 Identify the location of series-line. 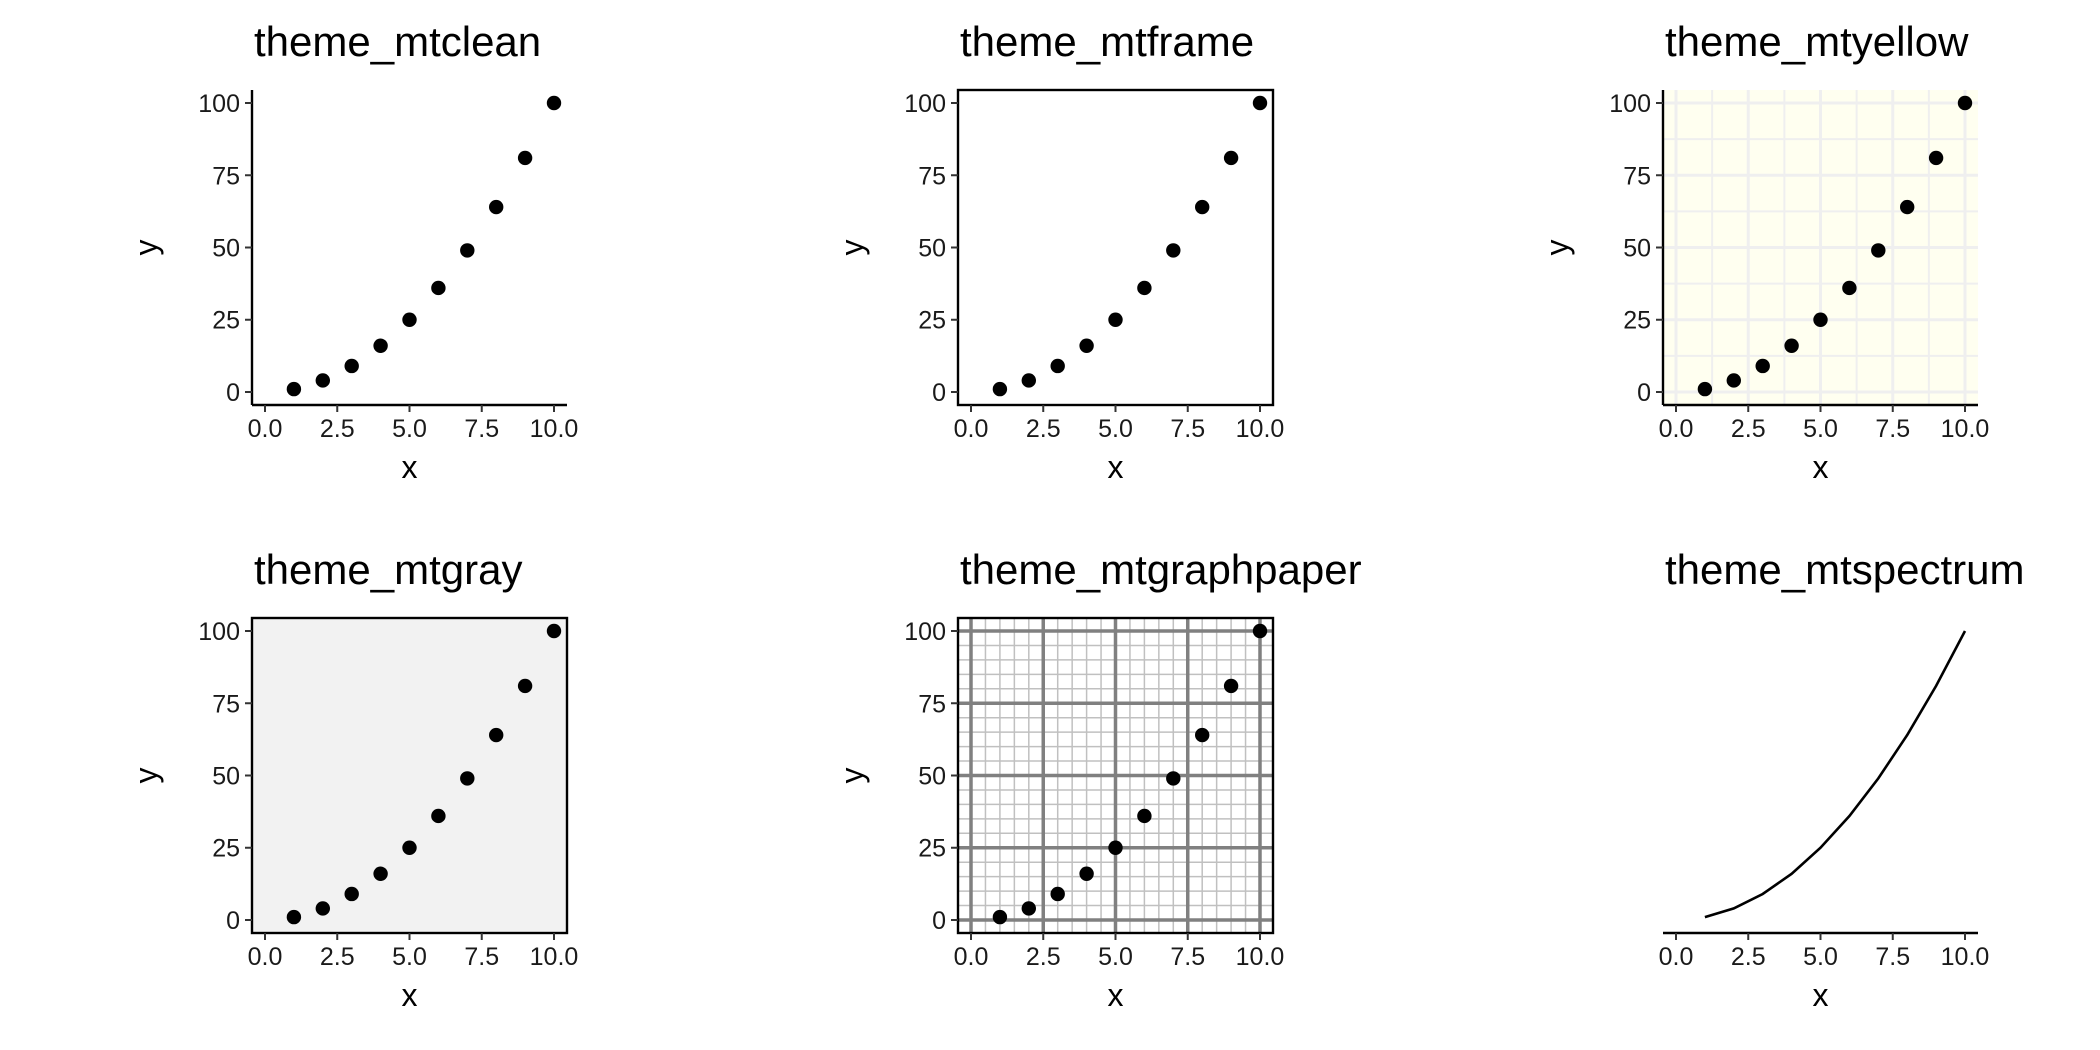
(1835, 774).